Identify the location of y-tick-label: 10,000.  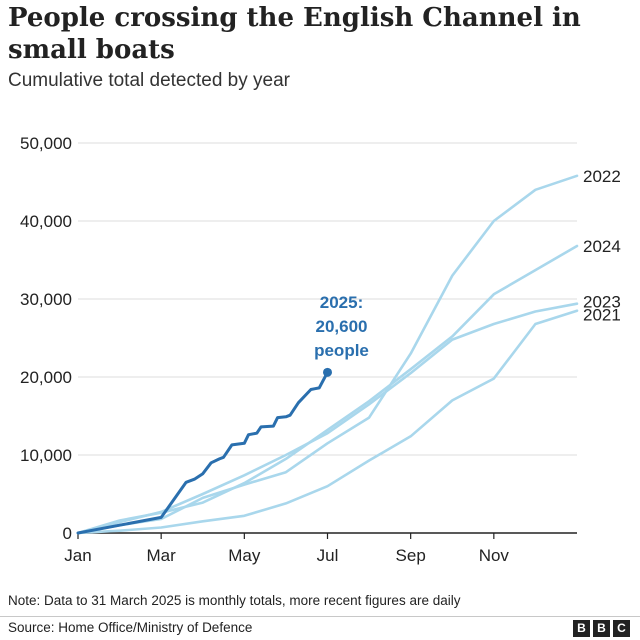
(46, 455).